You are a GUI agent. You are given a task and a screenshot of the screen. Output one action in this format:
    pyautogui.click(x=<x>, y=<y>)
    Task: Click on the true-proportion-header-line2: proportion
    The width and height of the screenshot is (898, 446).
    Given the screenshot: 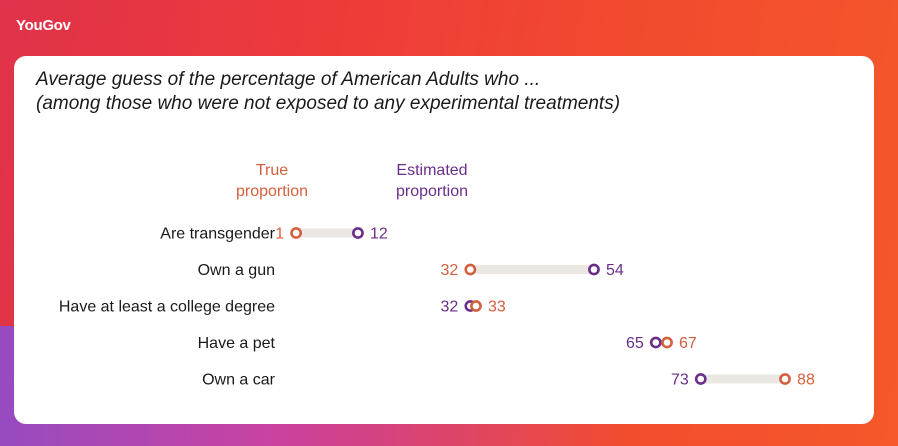 What is the action you would take?
    pyautogui.click(x=272, y=191)
    